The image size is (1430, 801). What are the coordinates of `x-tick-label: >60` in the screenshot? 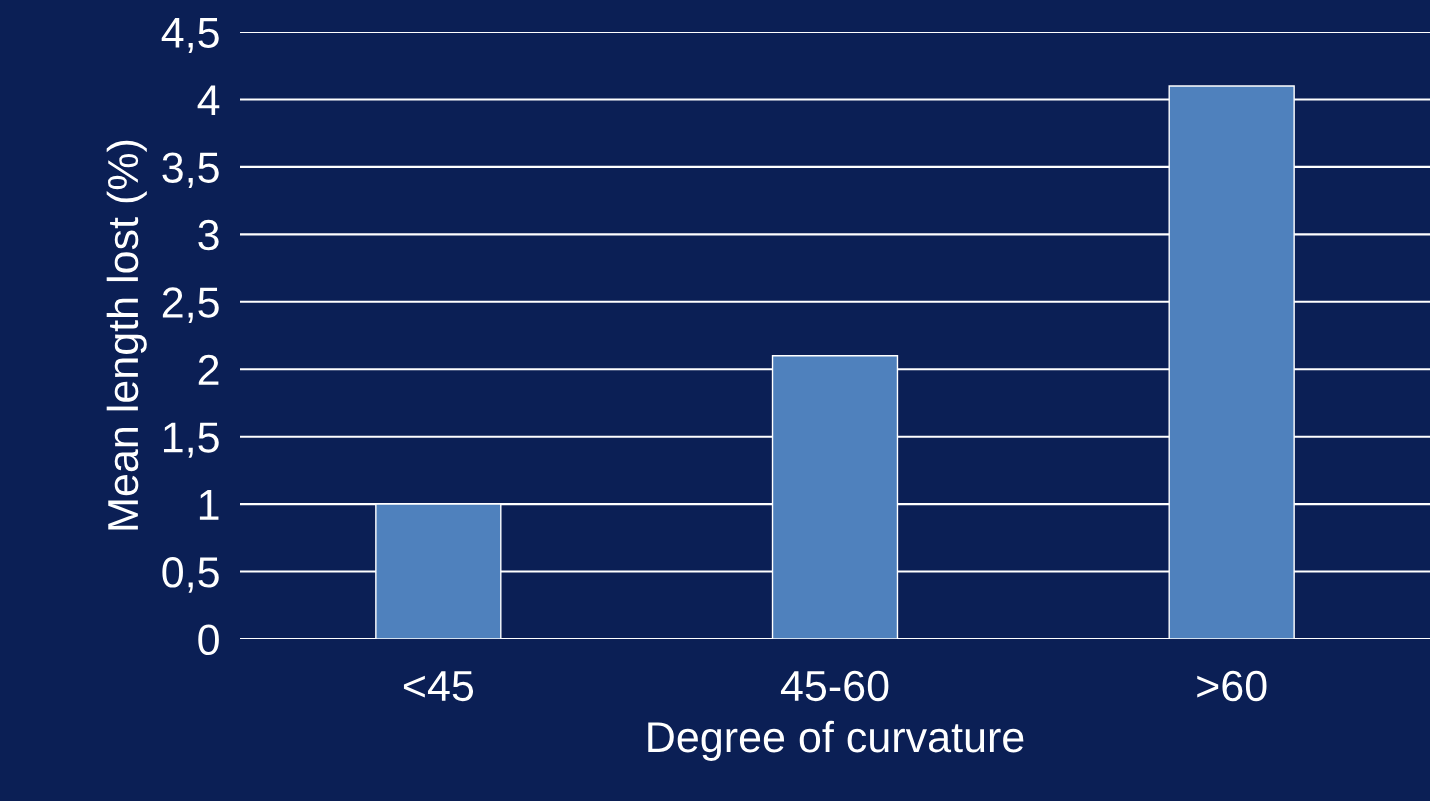 It's located at (1232, 686).